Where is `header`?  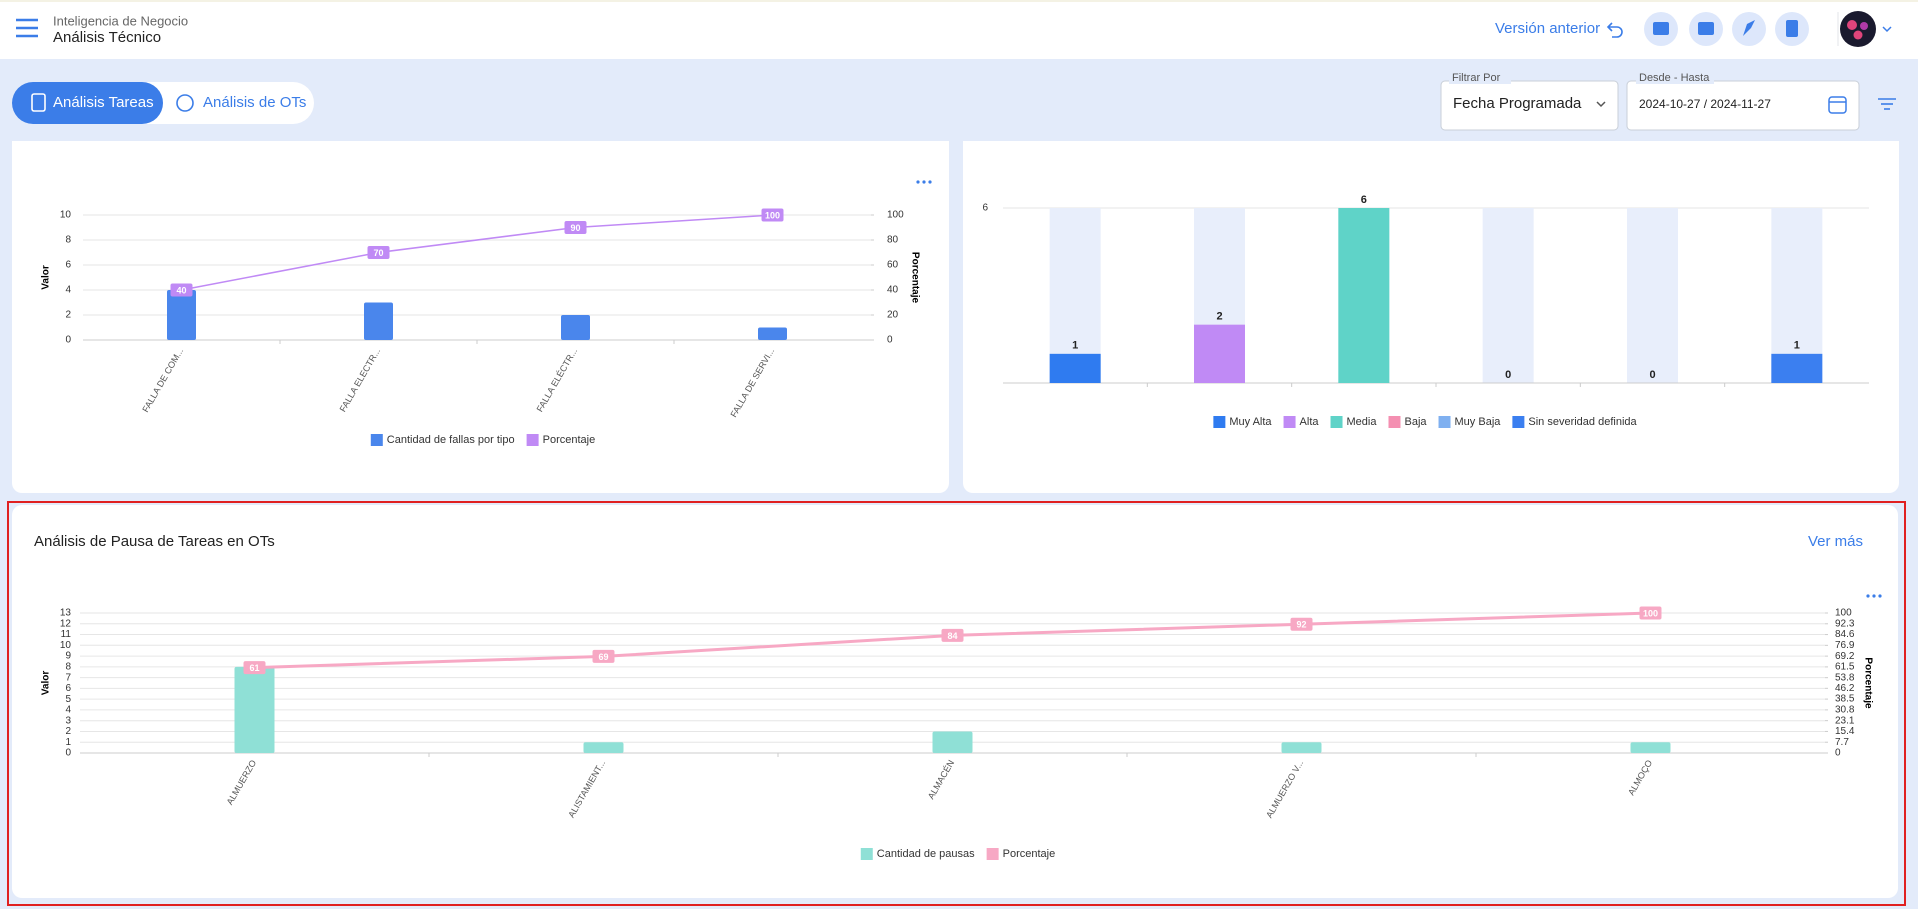 header is located at coordinates (959, 29).